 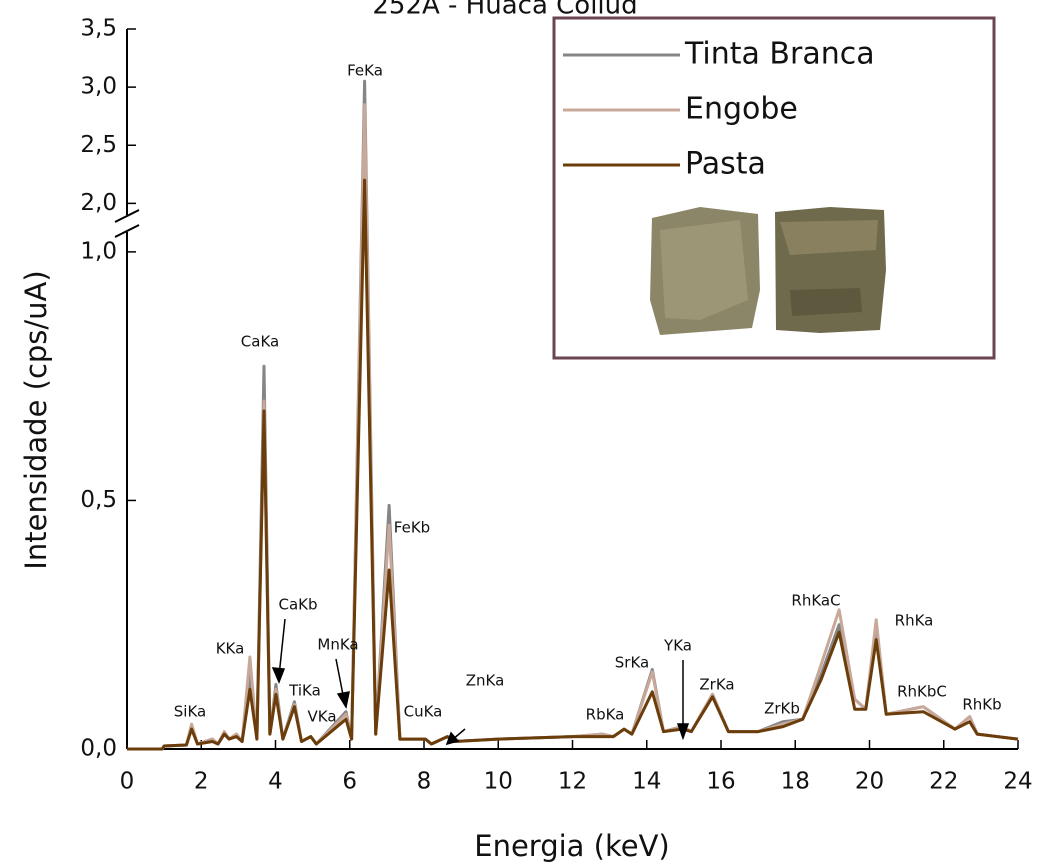 What do you see at coordinates (572, 782) in the screenshot?
I see `x-tick-label: 12` at bounding box center [572, 782].